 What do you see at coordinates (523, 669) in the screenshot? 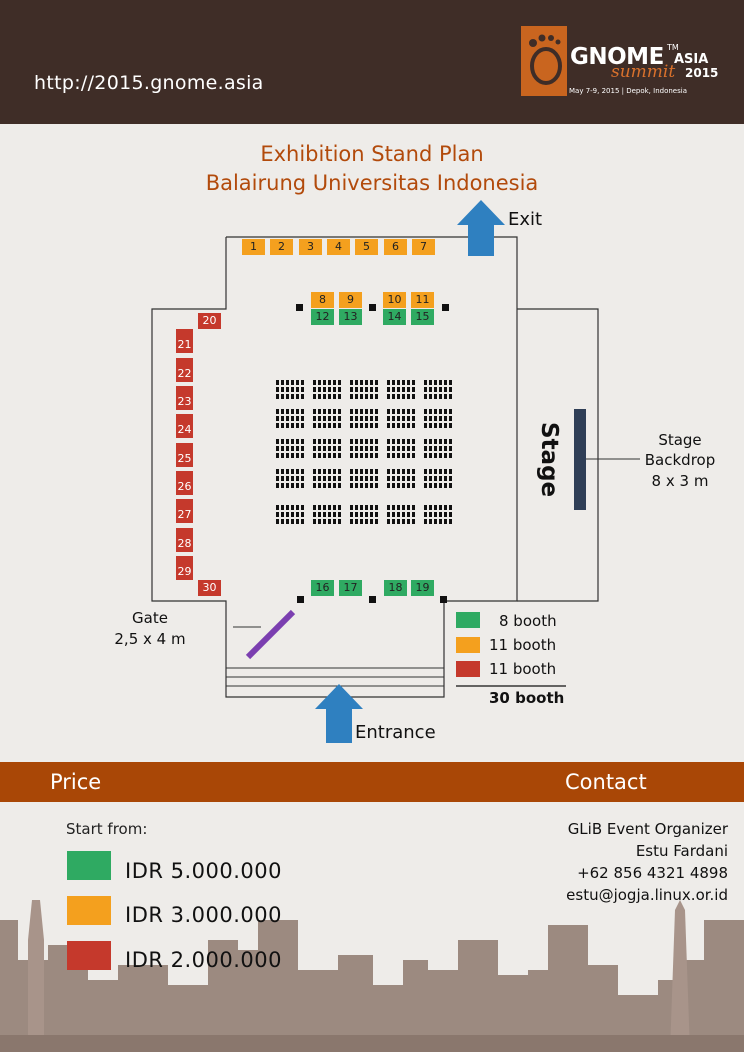
I see `legend-red-label: 11 booth` at bounding box center [523, 669].